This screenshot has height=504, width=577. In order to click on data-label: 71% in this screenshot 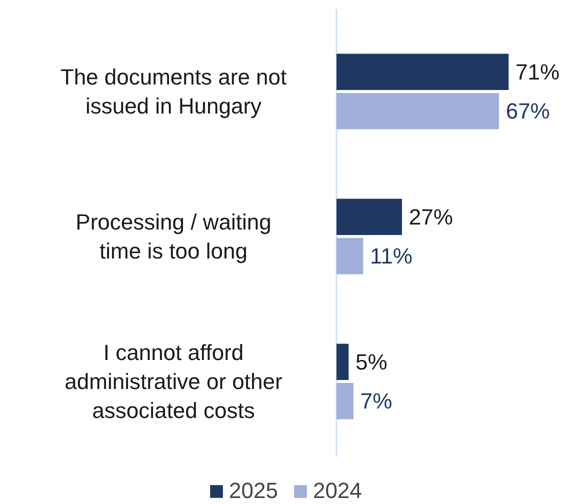, I will do `click(538, 71)`.